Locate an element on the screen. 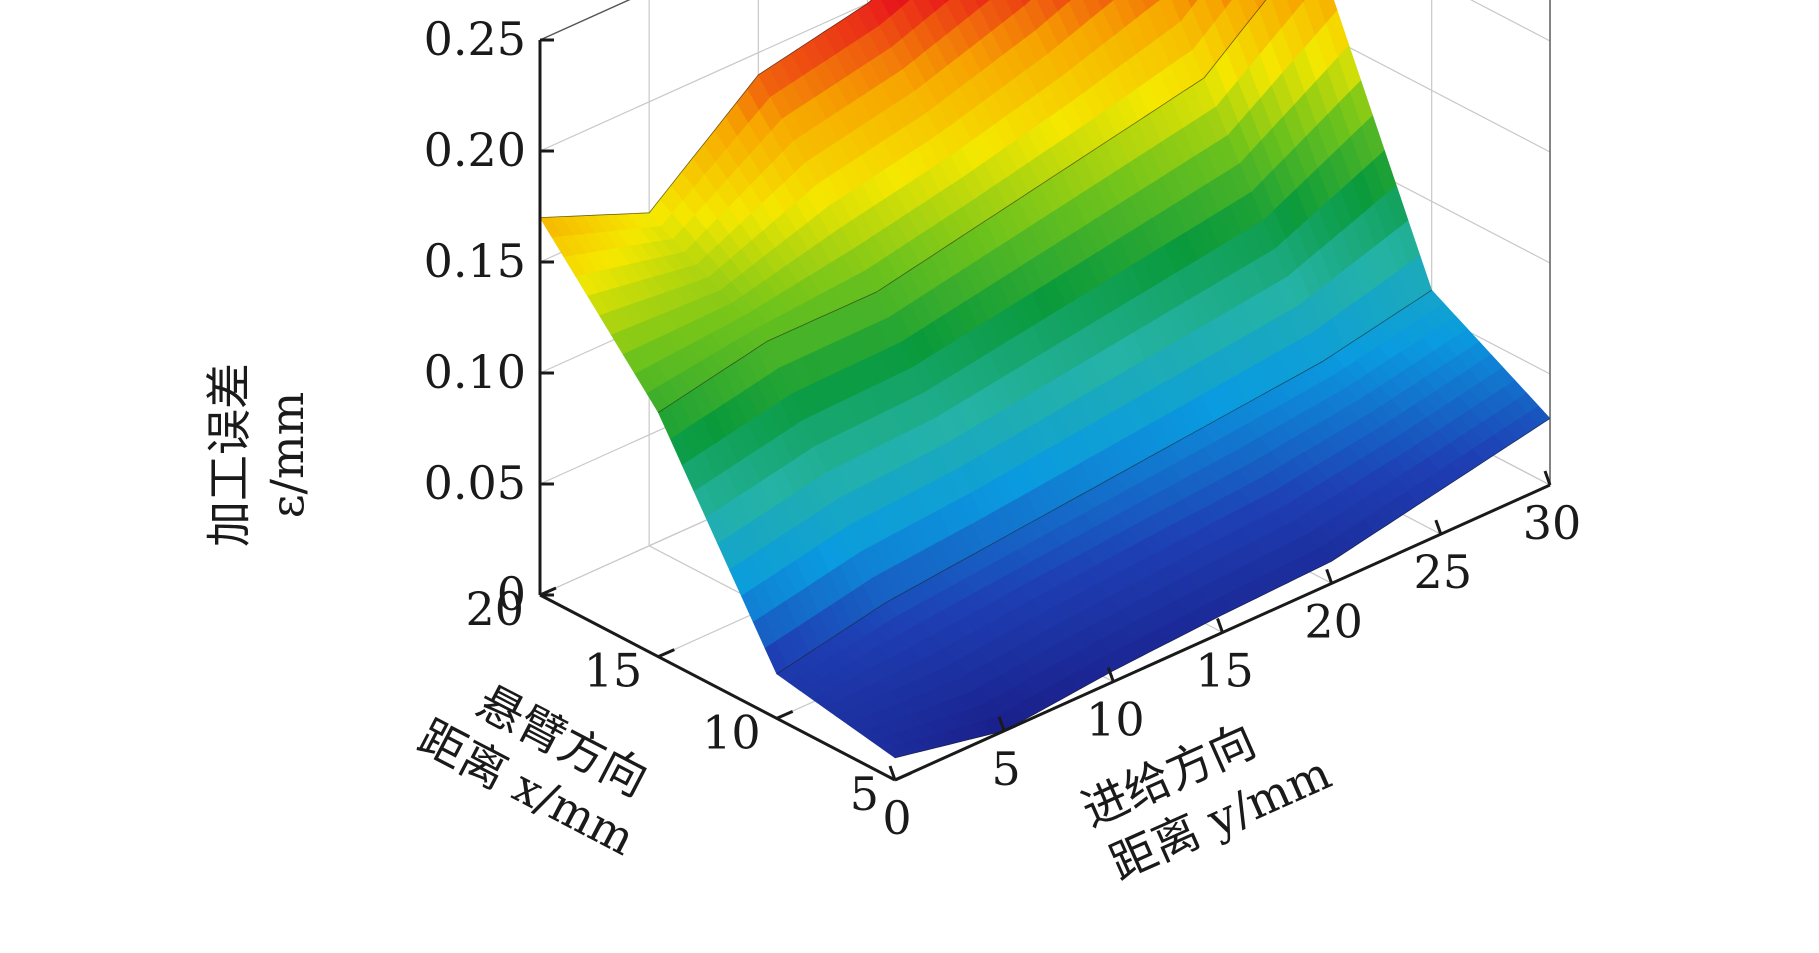 The height and width of the screenshot is (953, 1819). y-tick-label: 15 is located at coordinates (1224, 671).